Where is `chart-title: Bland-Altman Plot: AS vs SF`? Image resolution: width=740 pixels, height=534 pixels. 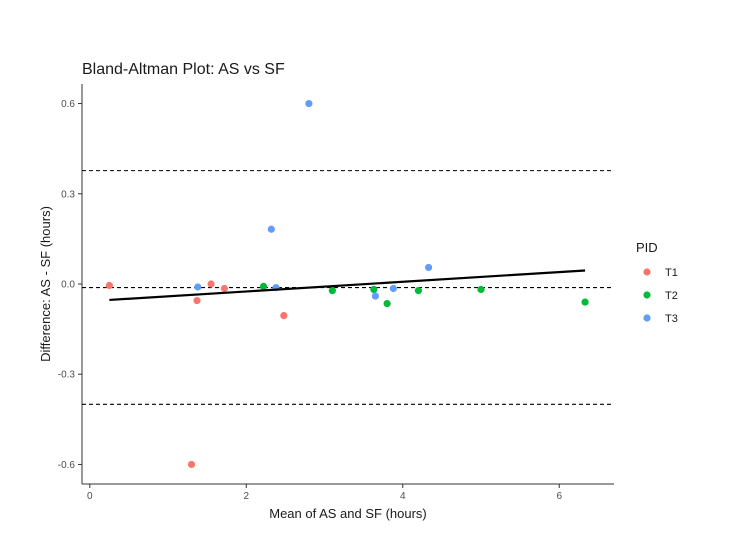
chart-title: Bland-Altman Plot: AS vs SF is located at coordinates (183, 69).